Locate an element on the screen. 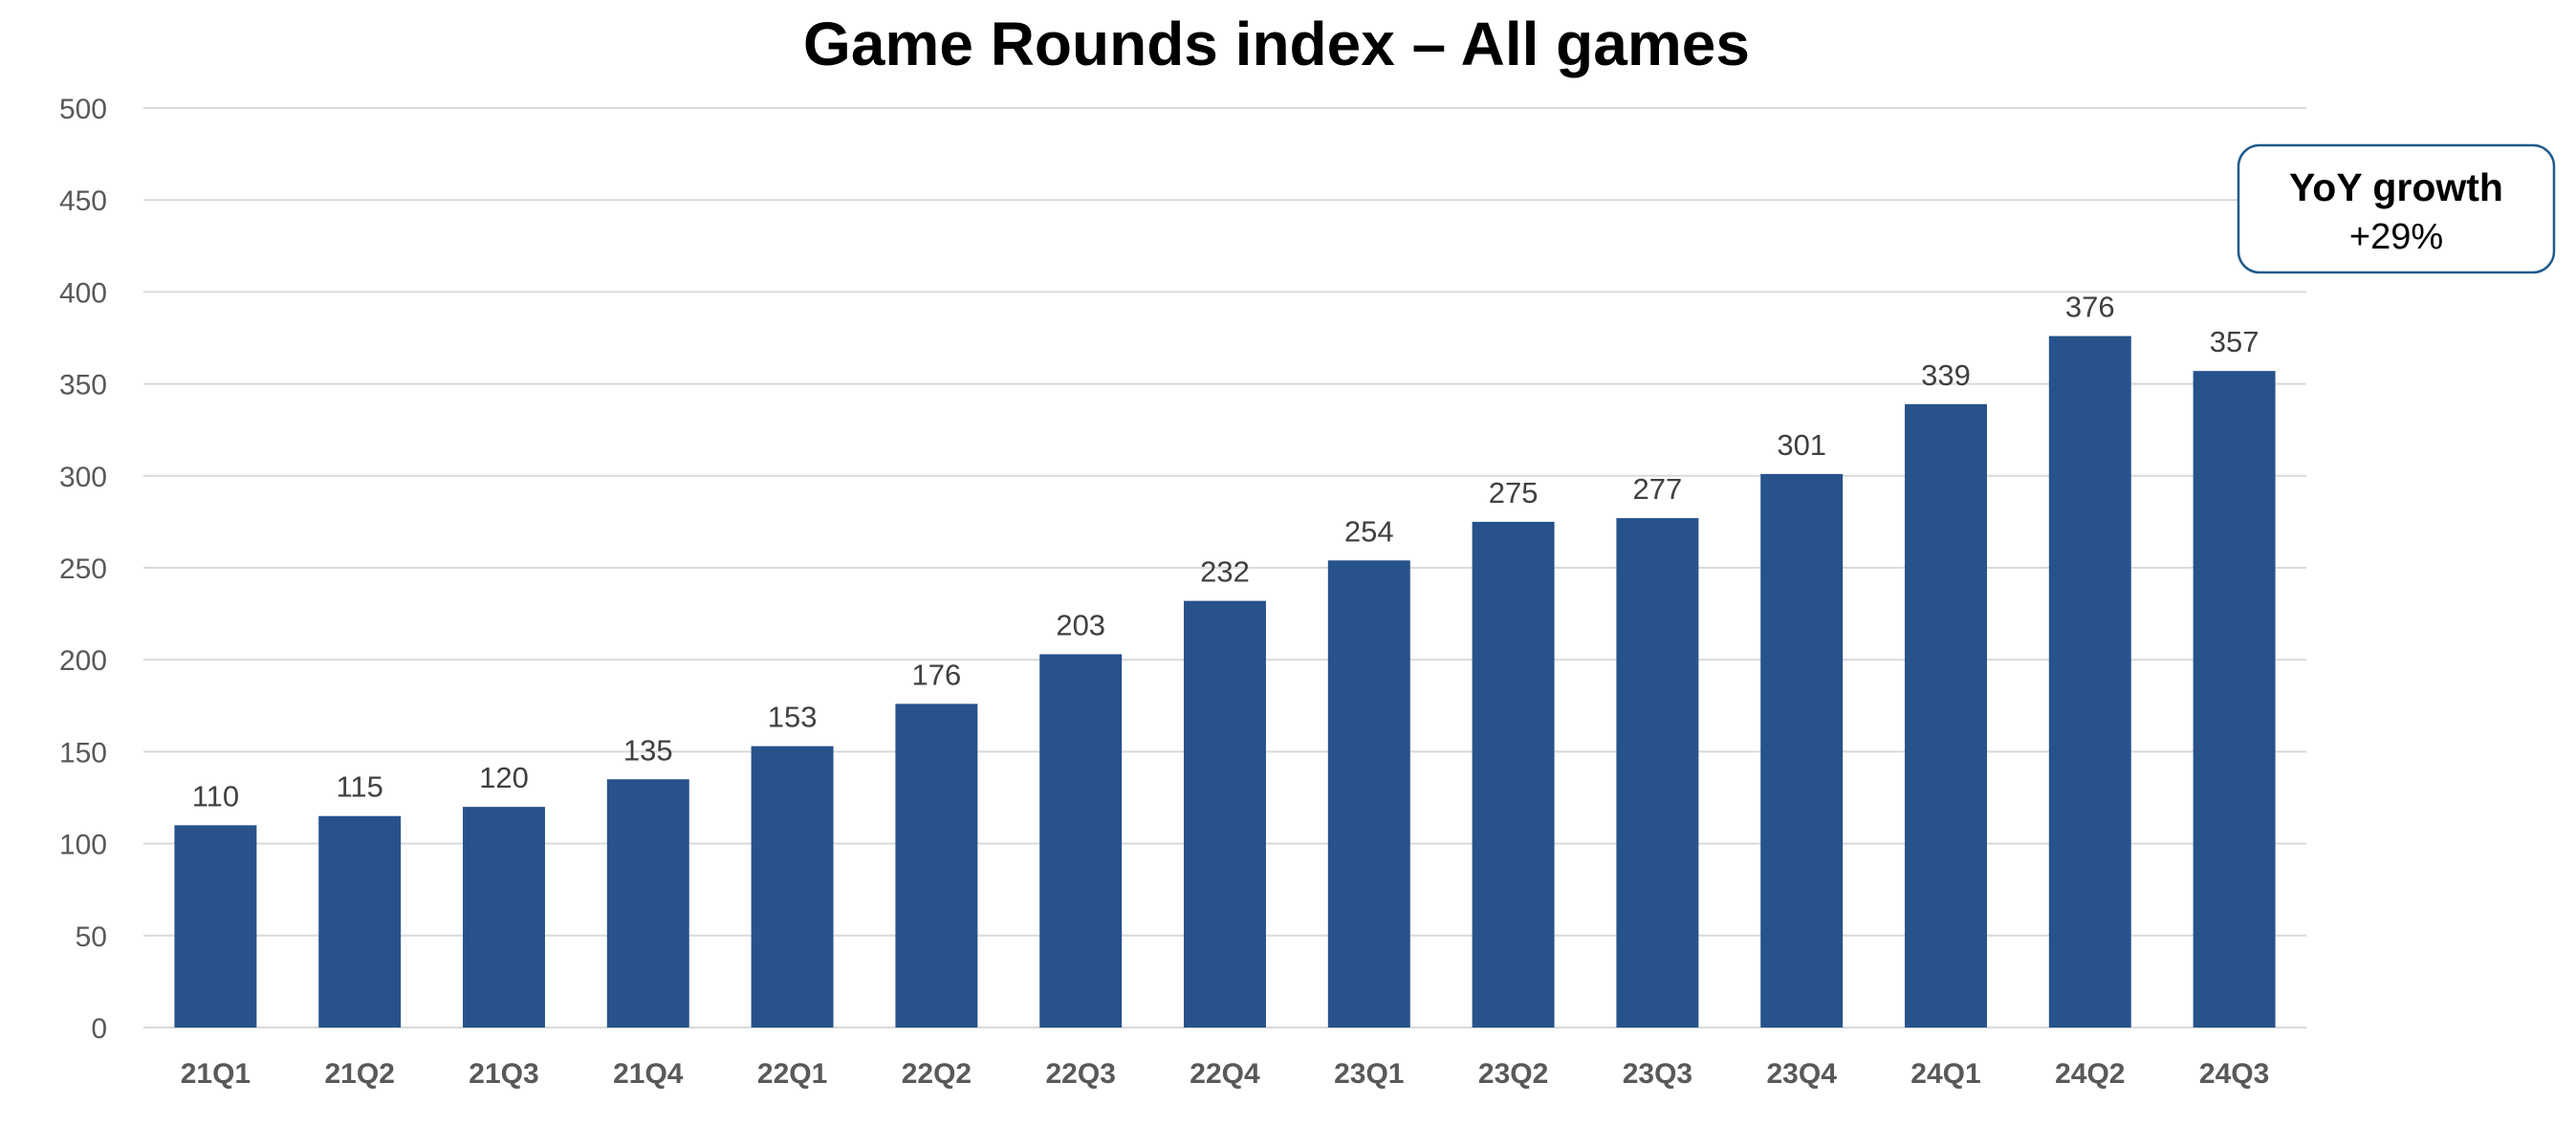 The image size is (2576, 1126). data-label: 232 is located at coordinates (1225, 572).